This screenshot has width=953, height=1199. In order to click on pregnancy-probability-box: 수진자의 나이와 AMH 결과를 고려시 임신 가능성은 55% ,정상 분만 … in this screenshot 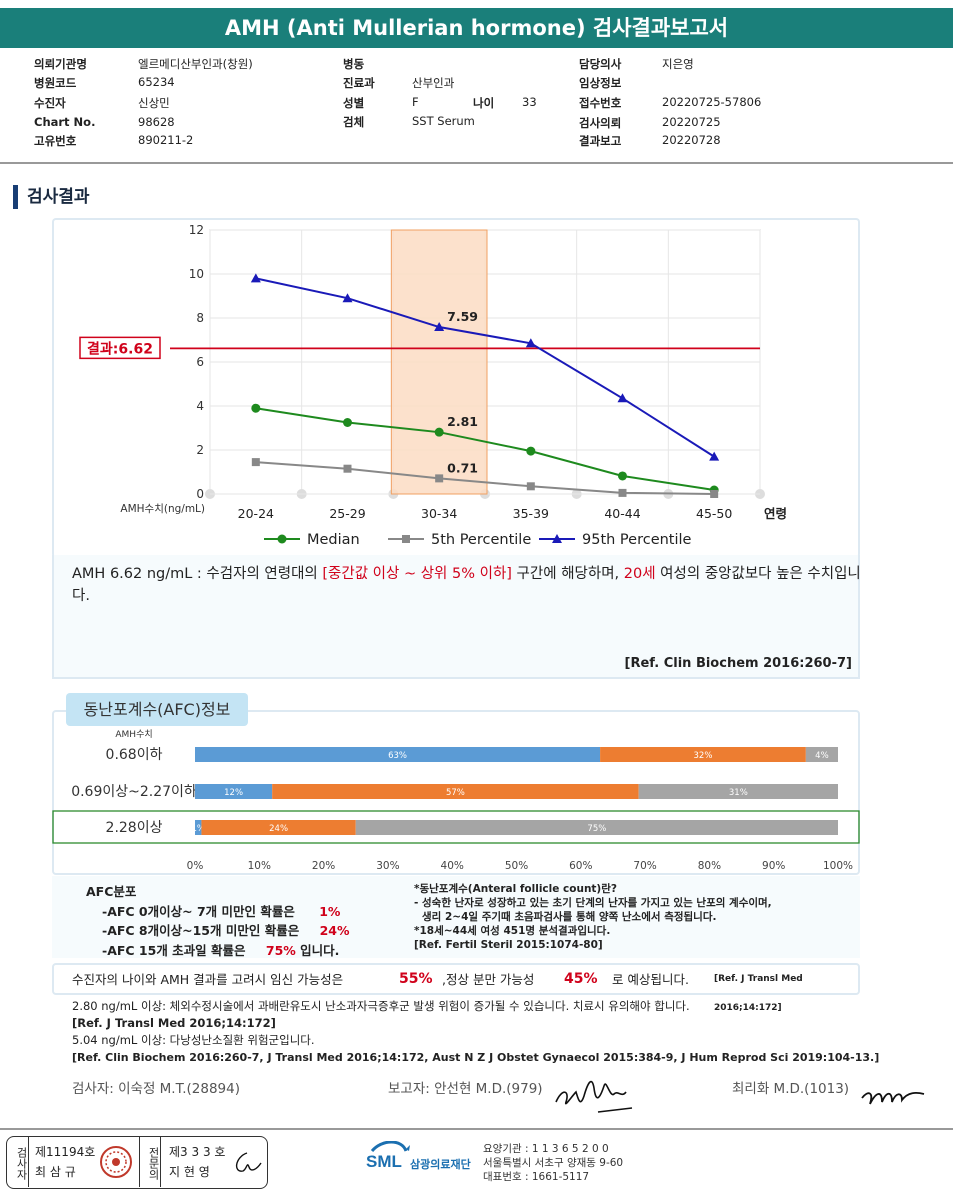, I will do `click(456, 988)`.